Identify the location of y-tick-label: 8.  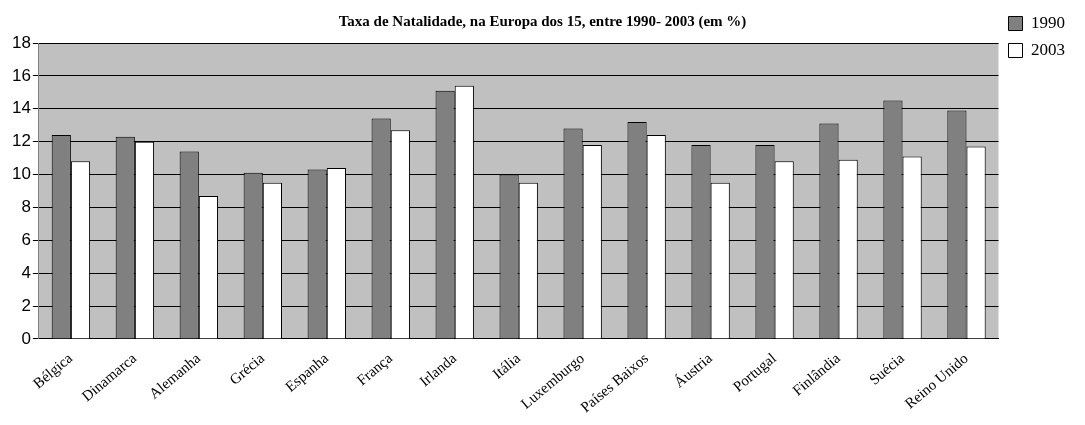
(26, 207).